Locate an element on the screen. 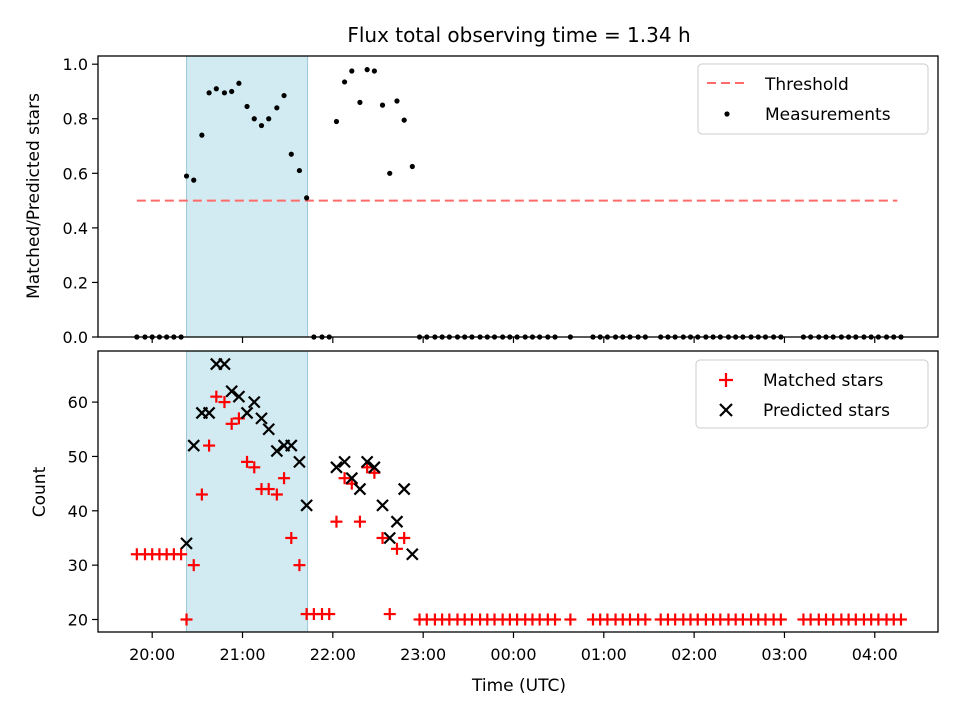  x-tick-label: 00:00 is located at coordinates (513, 654).